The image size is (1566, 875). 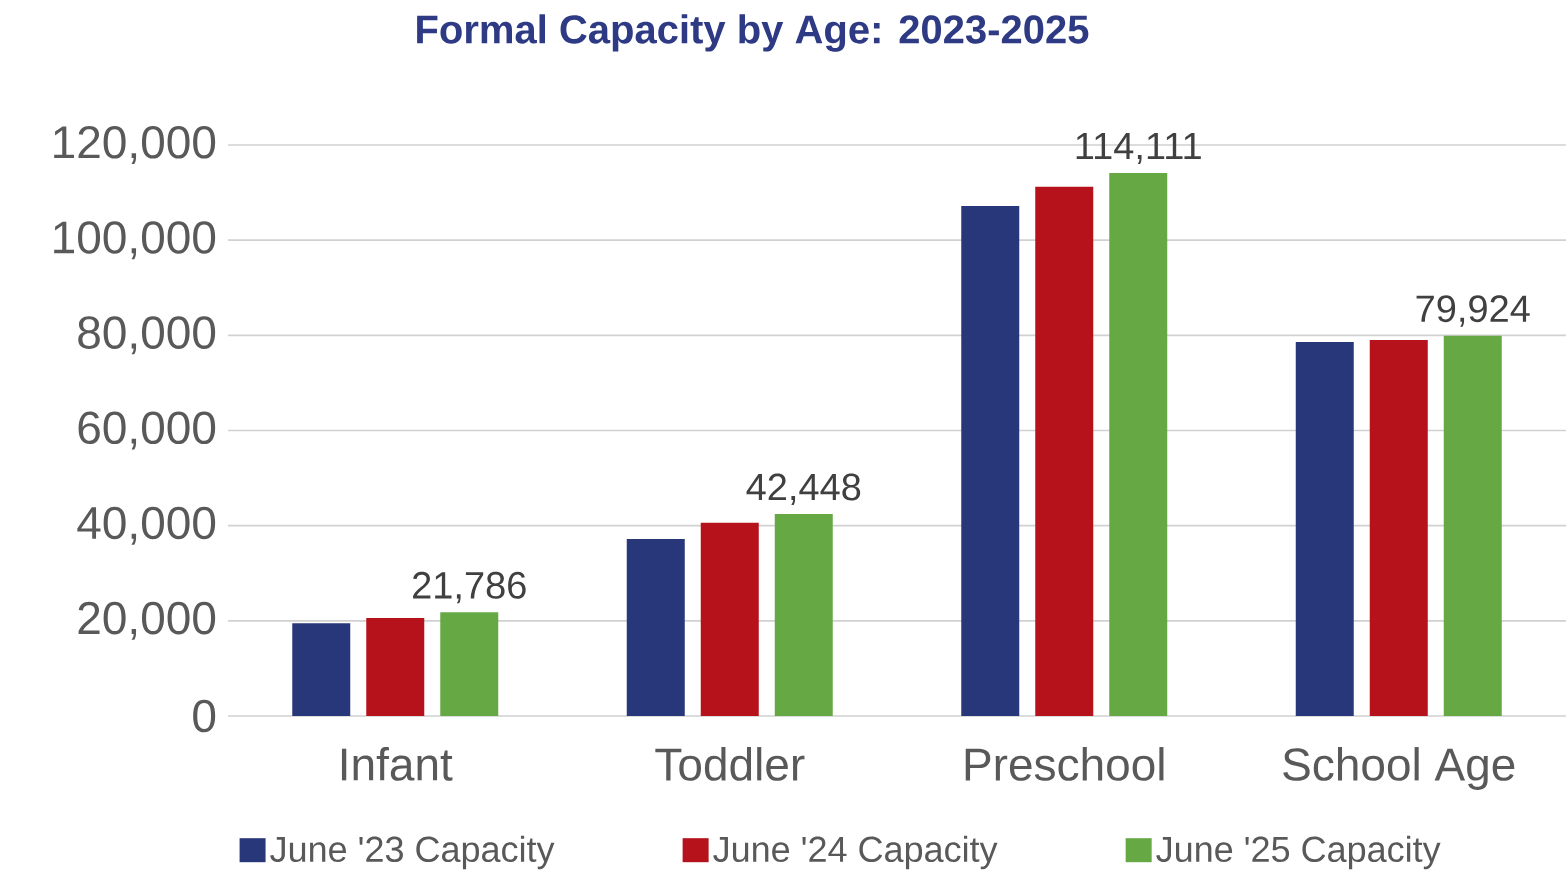 I want to click on y-tick-label: 20,000, so click(x=147, y=620).